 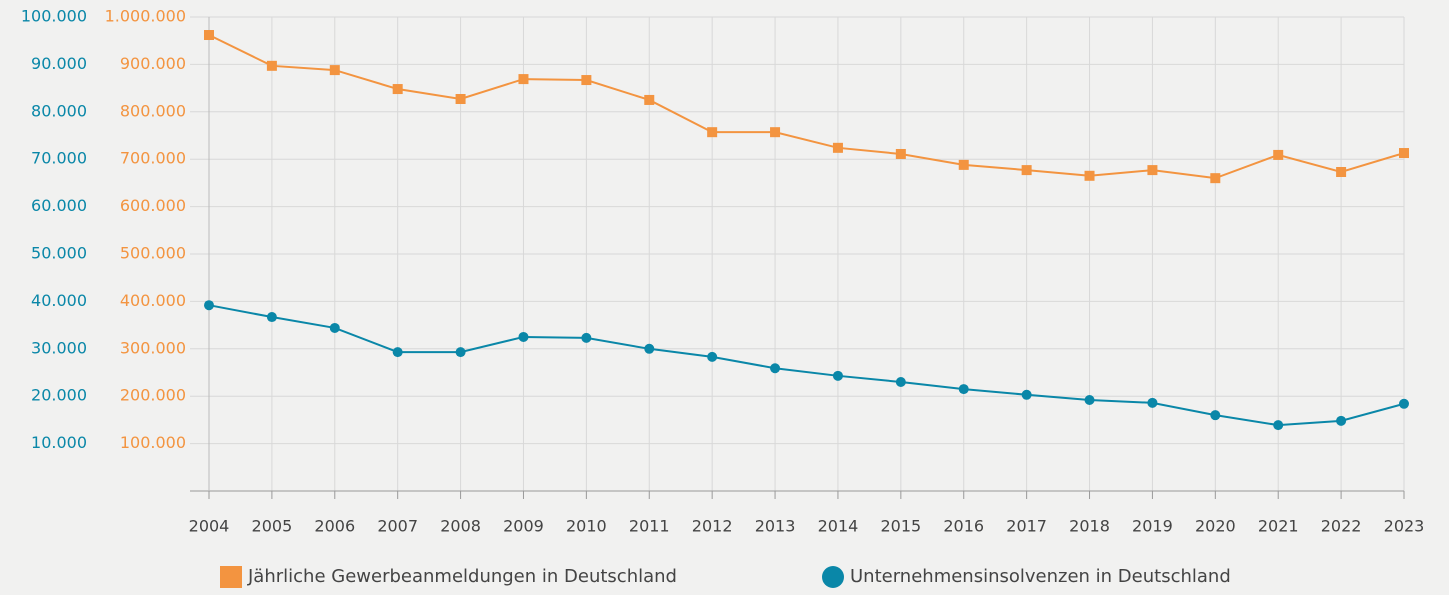 What do you see at coordinates (1152, 526) in the screenshot?
I see `x-tick-label: 2019` at bounding box center [1152, 526].